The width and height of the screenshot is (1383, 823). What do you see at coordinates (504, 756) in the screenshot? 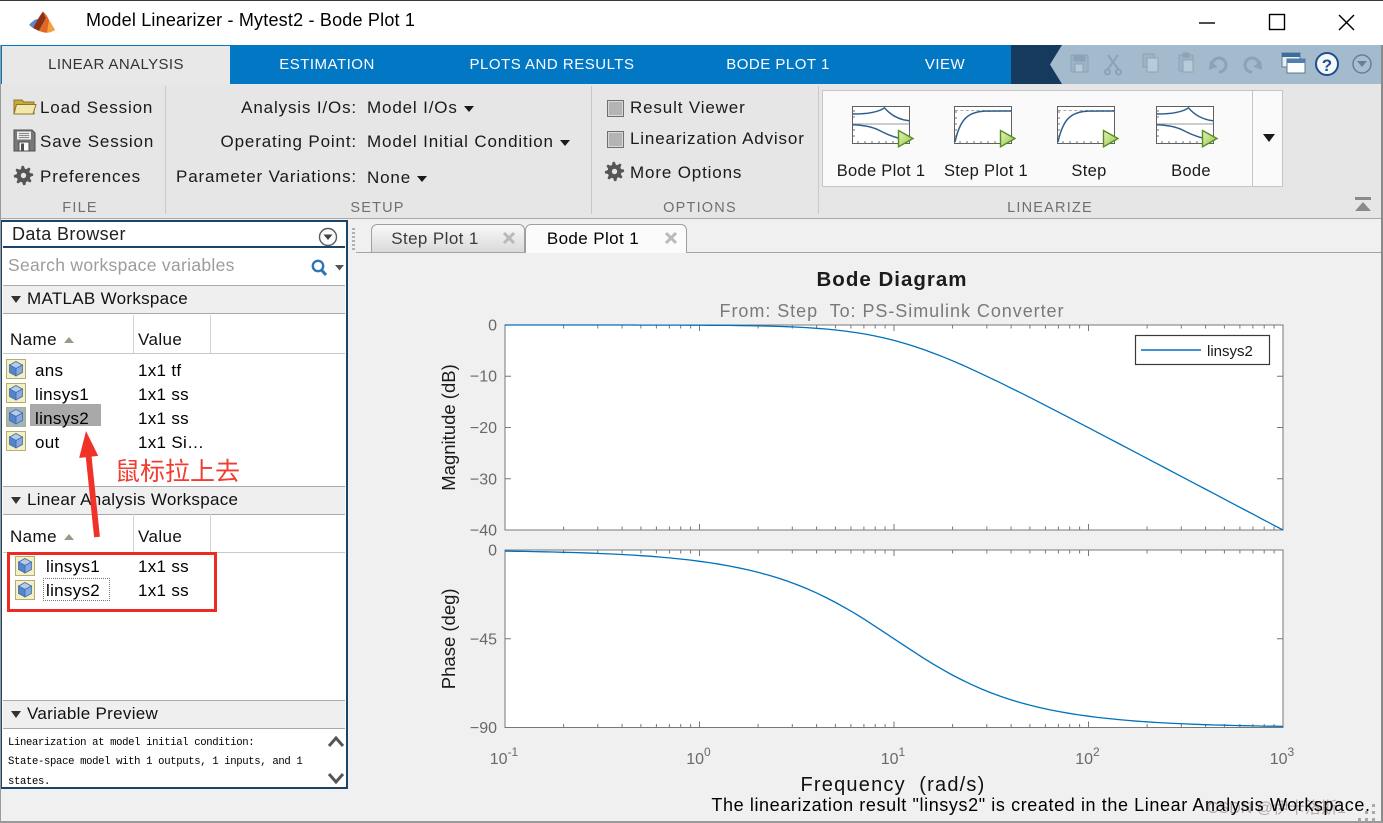
I see `svg-text: 10⁻¹` at bounding box center [504, 756].